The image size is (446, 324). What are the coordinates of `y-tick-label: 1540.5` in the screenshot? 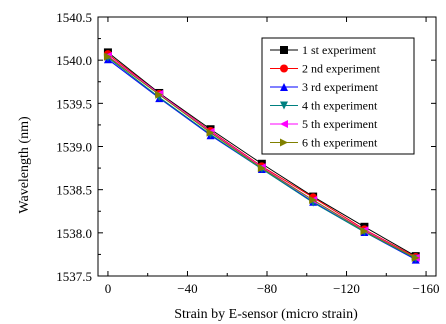 It's located at (74, 17).